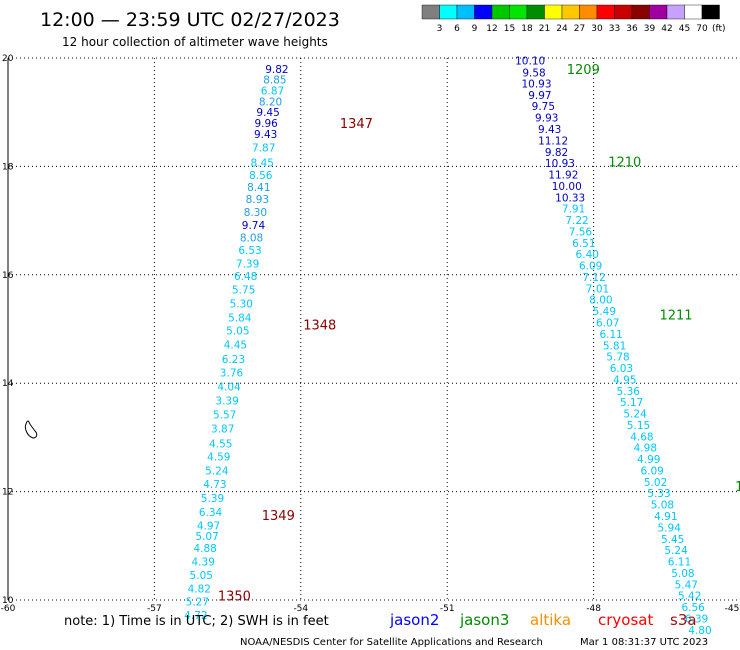 The width and height of the screenshot is (740, 650). Describe the element at coordinates (356, 124) in the screenshot. I see `pass-number-label: 1347` at that location.